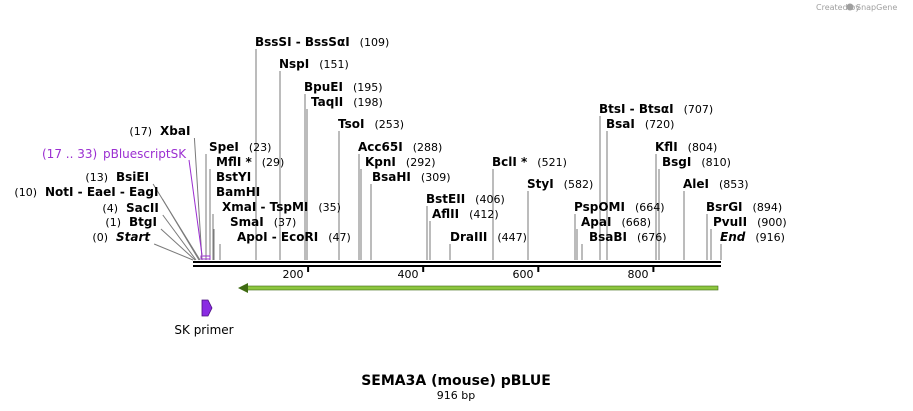  What do you see at coordinates (277, 237) in the screenshot?
I see `enzyme-name: ApoI - EcoRI` at bounding box center [277, 237].